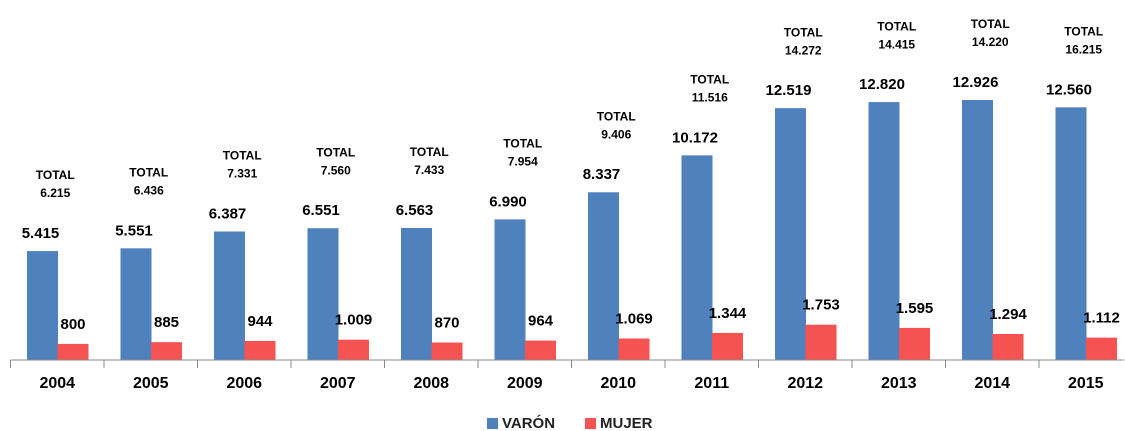  I want to click on value-label: 800, so click(72, 324).